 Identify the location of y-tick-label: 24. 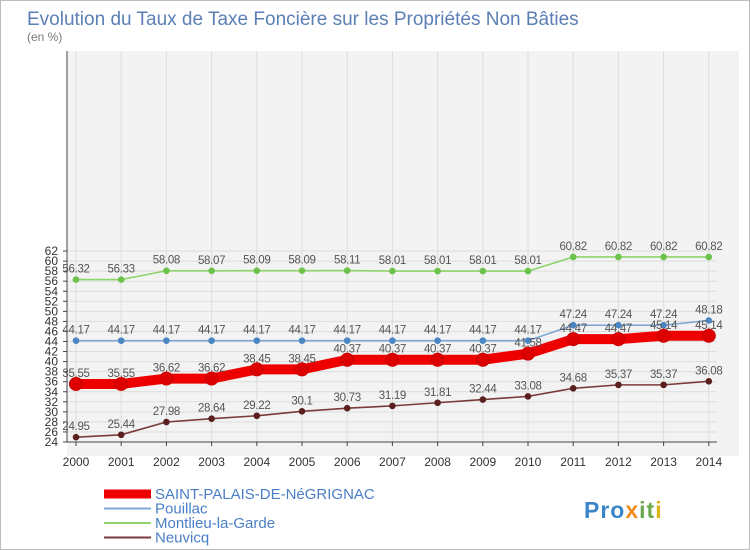
(52, 442).